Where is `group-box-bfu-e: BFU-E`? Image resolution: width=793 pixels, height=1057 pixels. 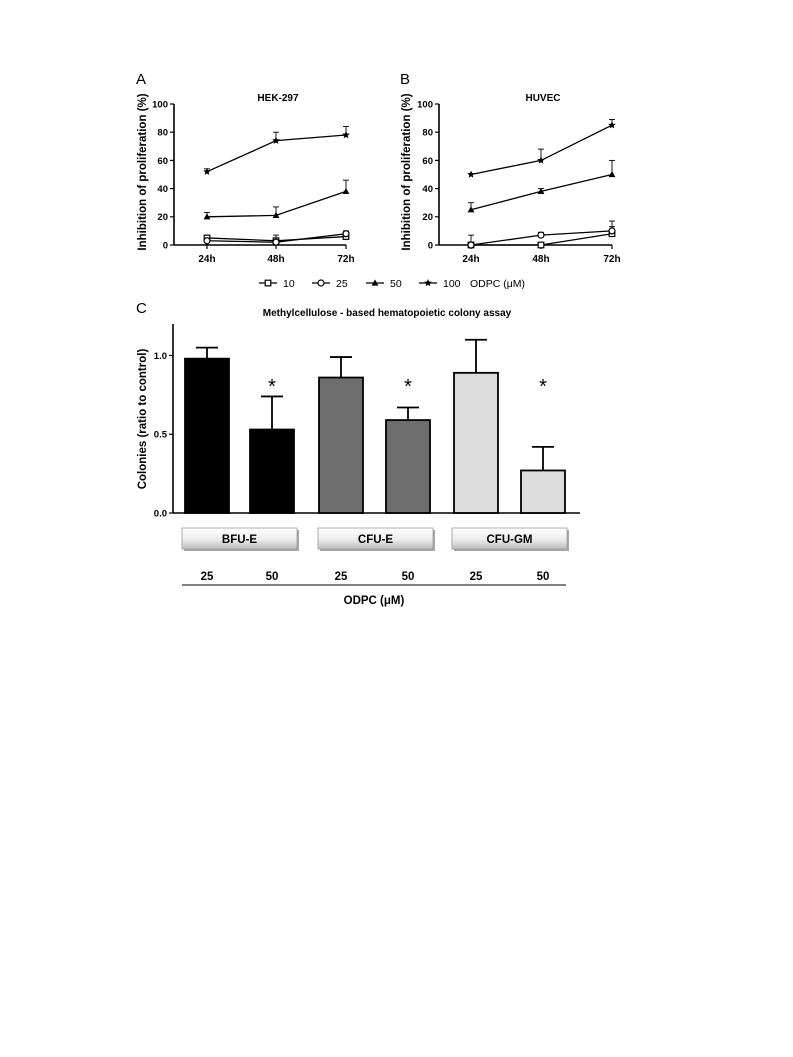
group-box-bfu-e: BFU-E is located at coordinates (240, 539).